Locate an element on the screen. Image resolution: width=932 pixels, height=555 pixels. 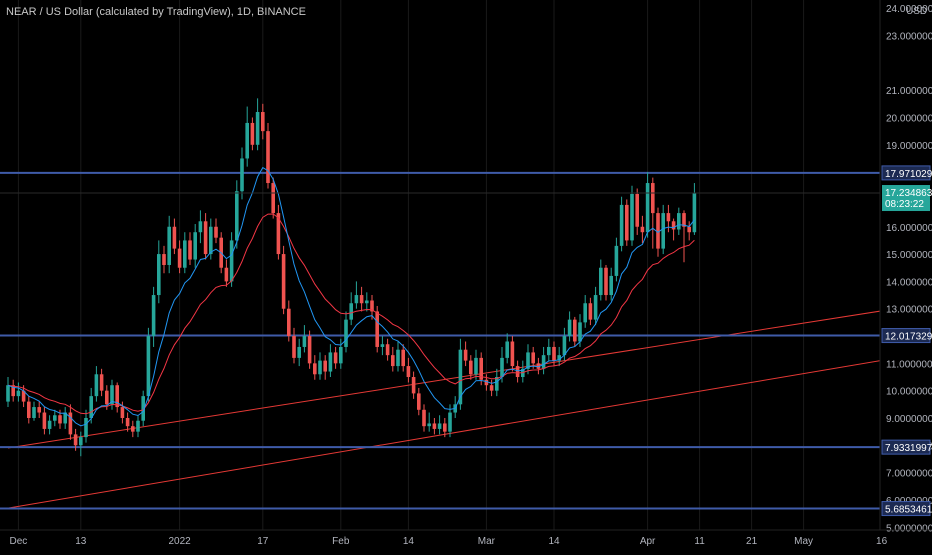
time-axis-tick: 21 is located at coordinates (752, 541).